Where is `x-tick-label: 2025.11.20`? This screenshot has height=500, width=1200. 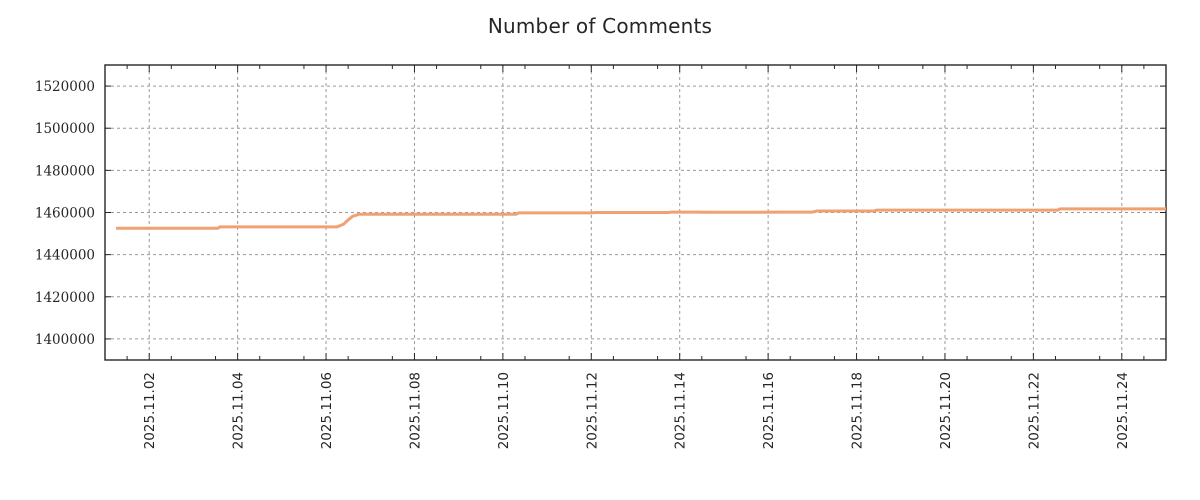
x-tick-label: 2025.11.20 is located at coordinates (946, 410).